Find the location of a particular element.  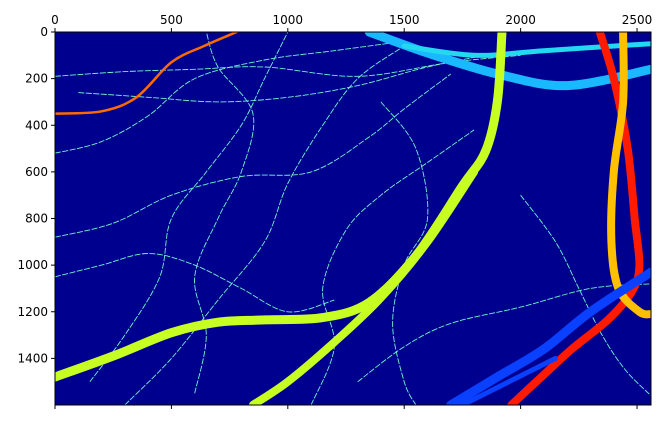

y-tick-label: 1400 is located at coordinates (32, 358).